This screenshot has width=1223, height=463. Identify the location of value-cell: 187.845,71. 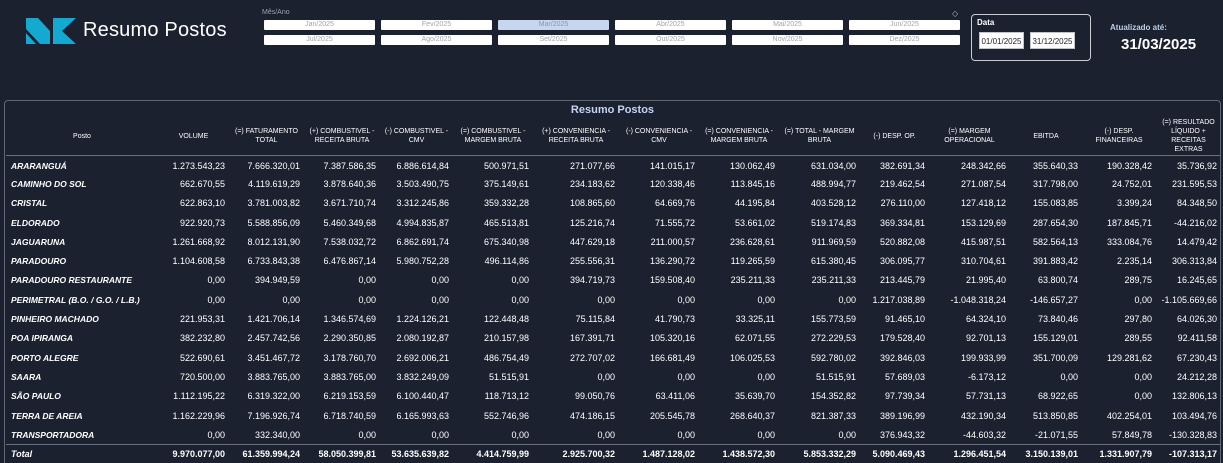
(1129, 222).